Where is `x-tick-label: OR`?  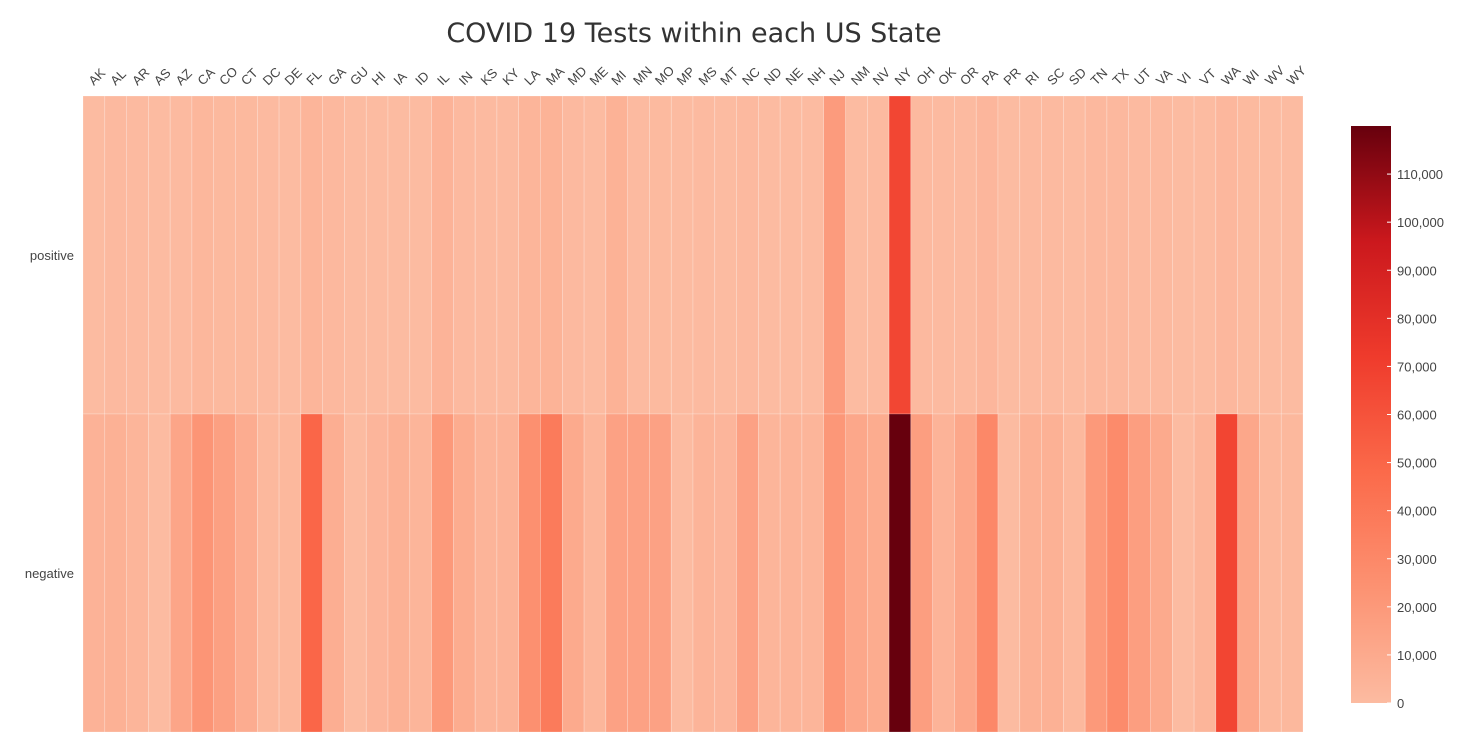 x-tick-label: OR is located at coordinates (969, 76).